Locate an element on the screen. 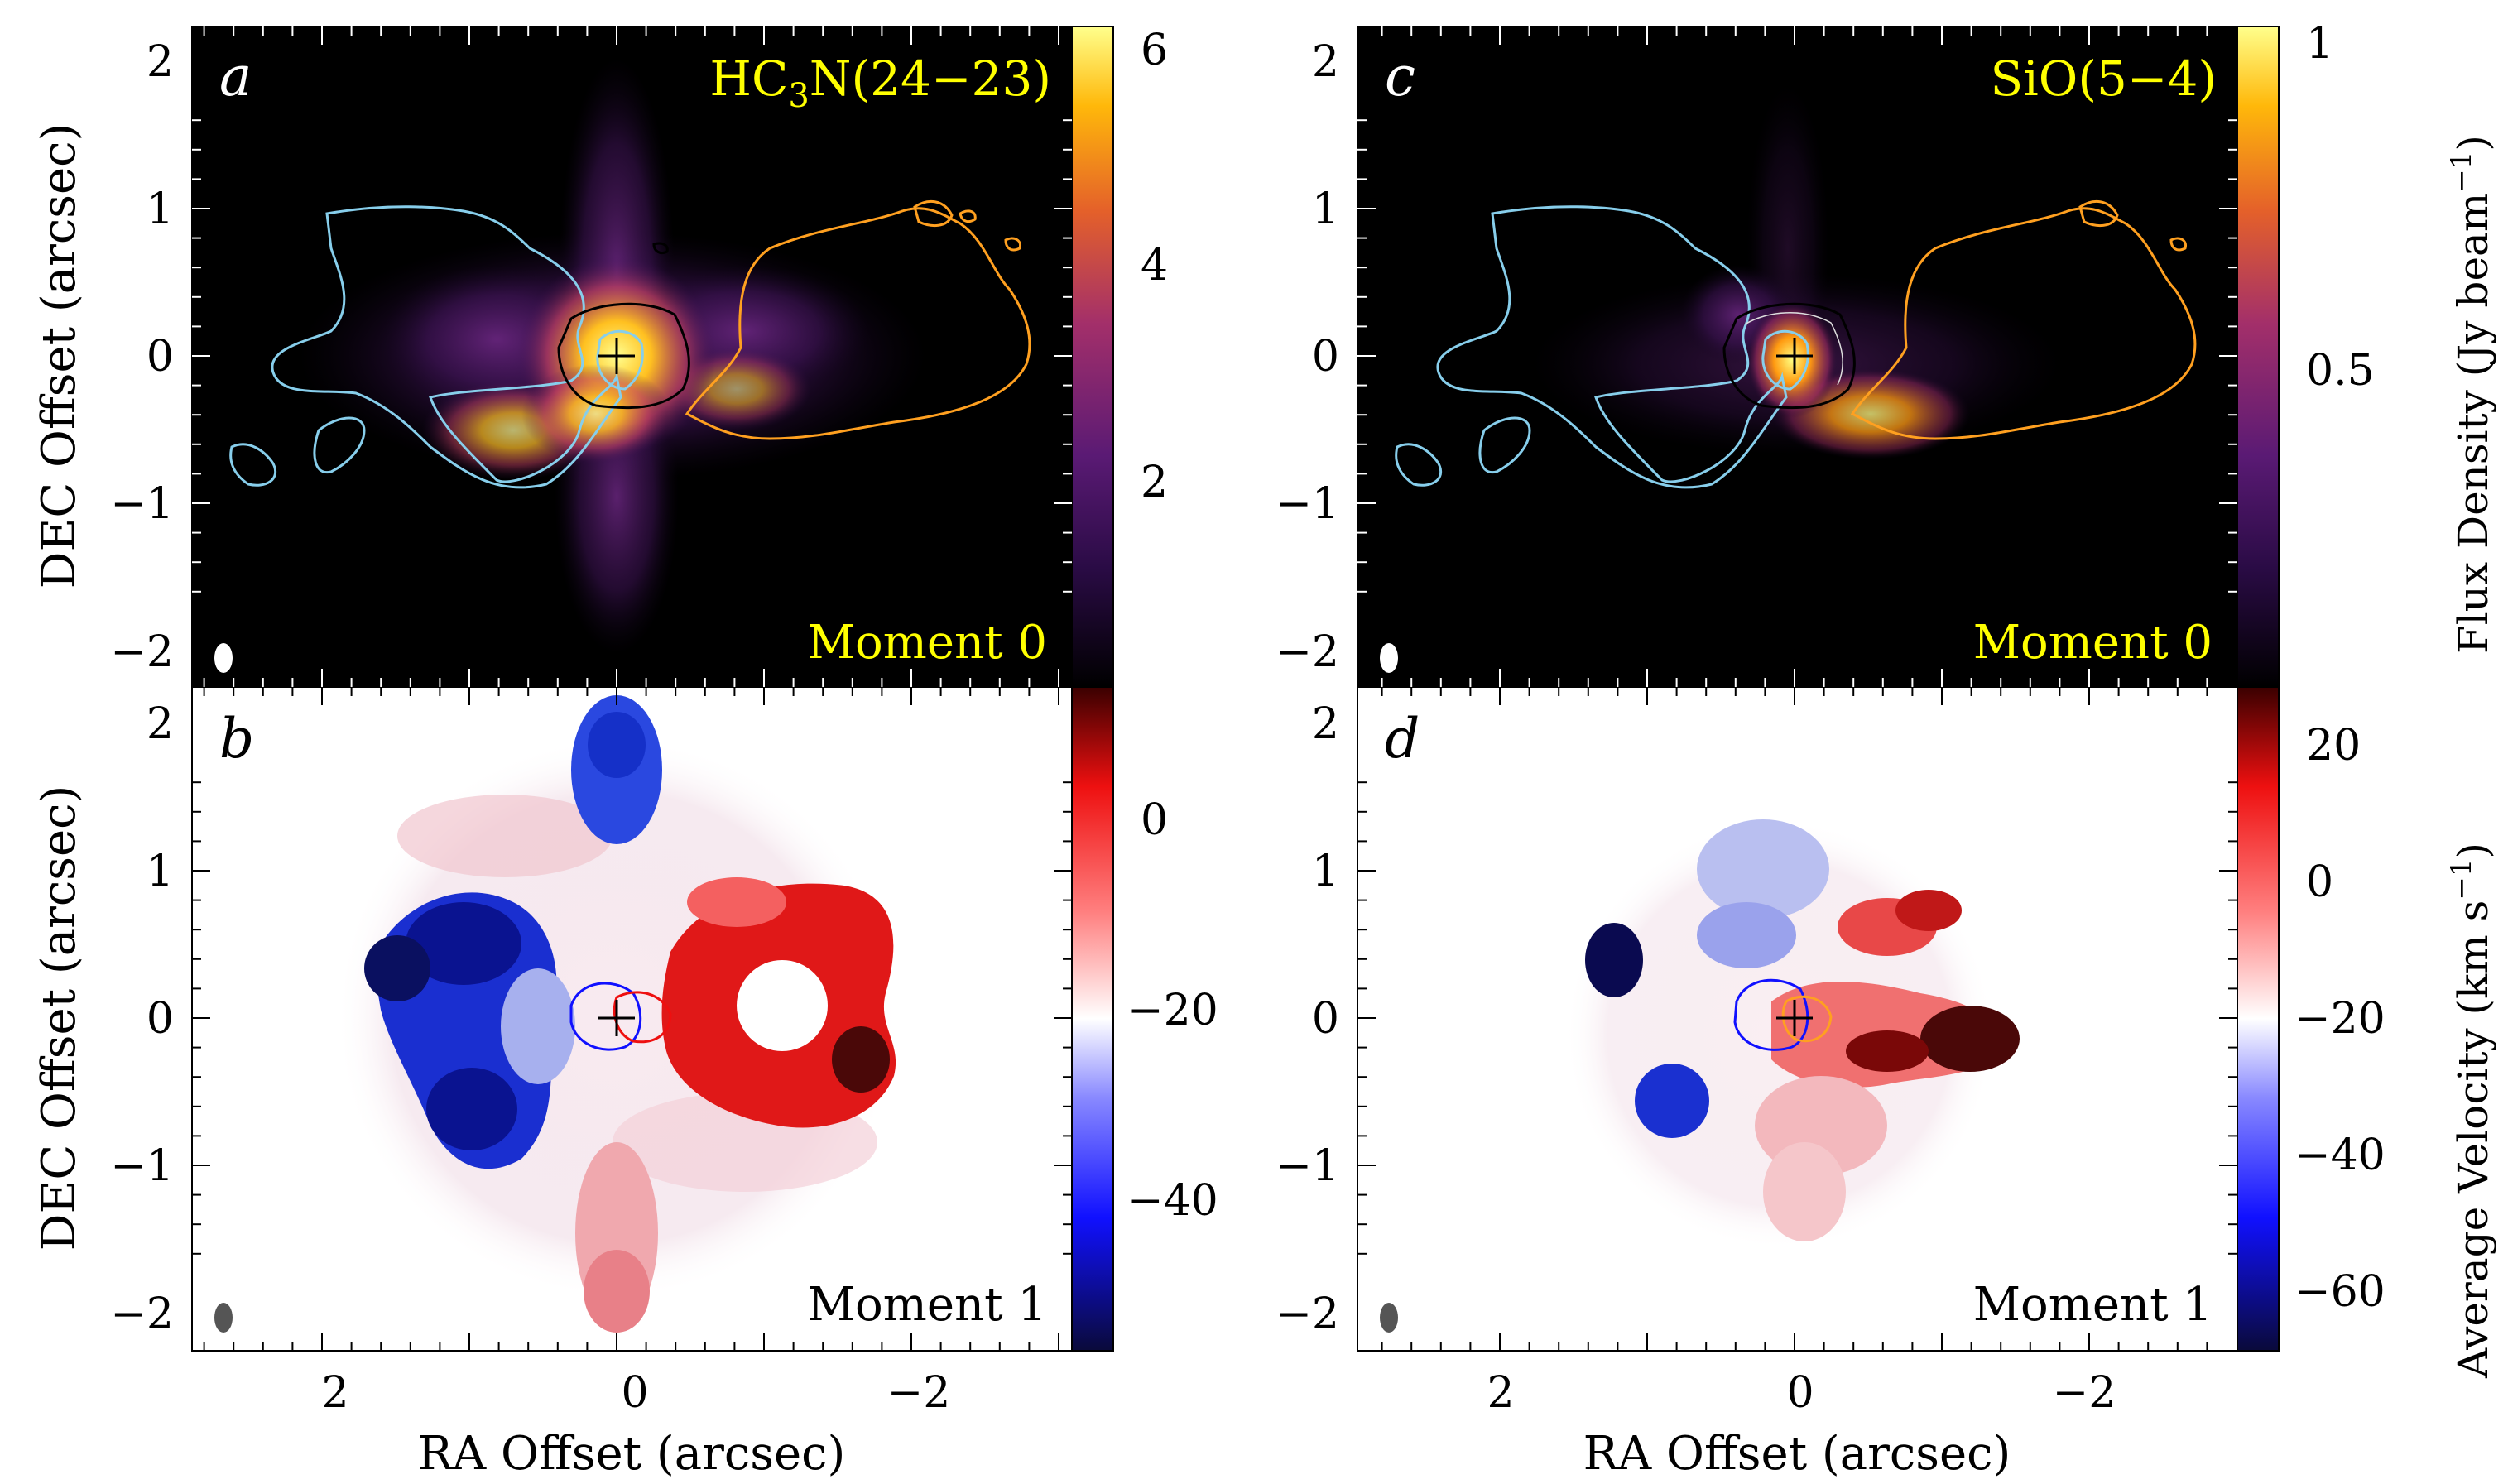  blue-lobe-contour is located at coordinates (446, 347).